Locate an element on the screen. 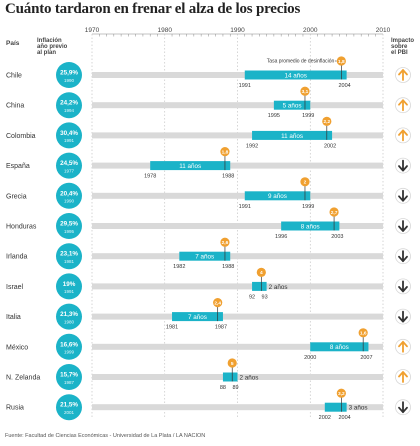 This screenshot has height=446, width=420. header-inflation-3: al plan is located at coordinates (46, 53).